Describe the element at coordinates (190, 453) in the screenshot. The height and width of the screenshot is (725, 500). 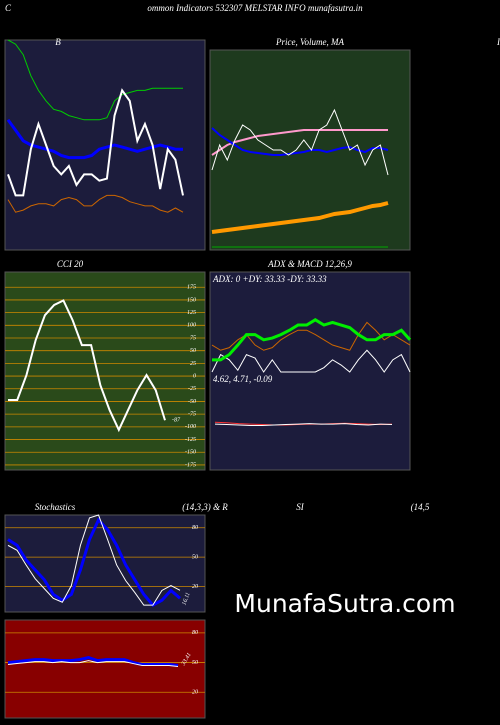
I see `y-tick-label: -150` at that location.